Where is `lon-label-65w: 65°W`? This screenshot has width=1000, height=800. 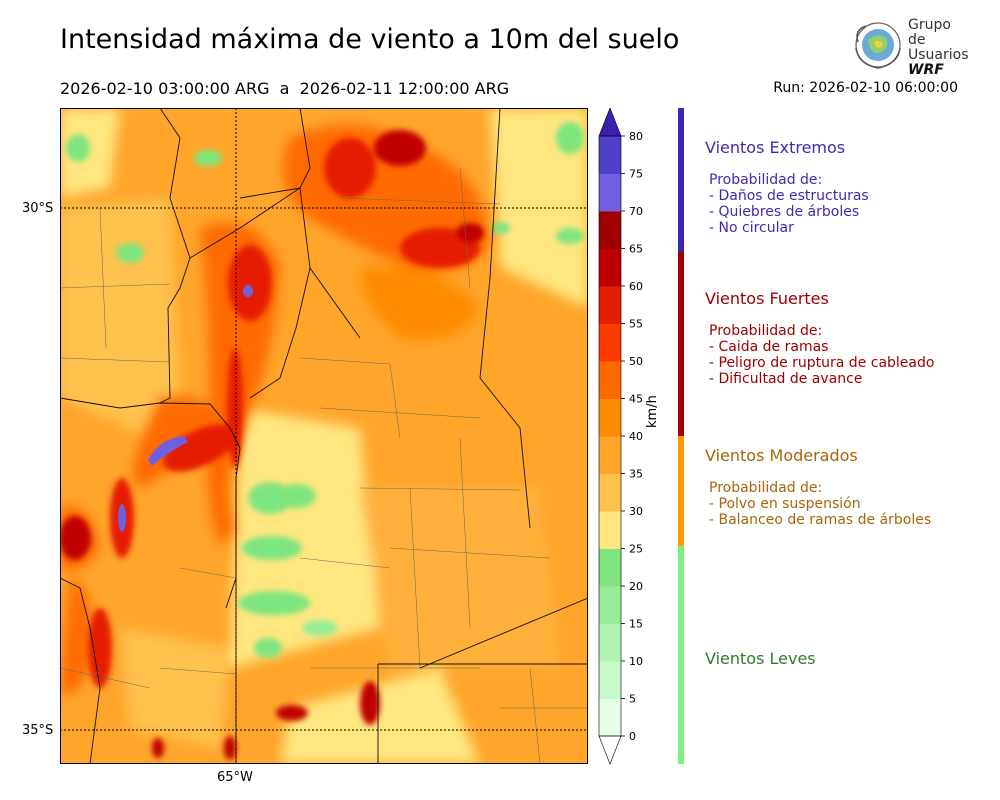 lon-label-65w: 65°W is located at coordinates (235, 777).